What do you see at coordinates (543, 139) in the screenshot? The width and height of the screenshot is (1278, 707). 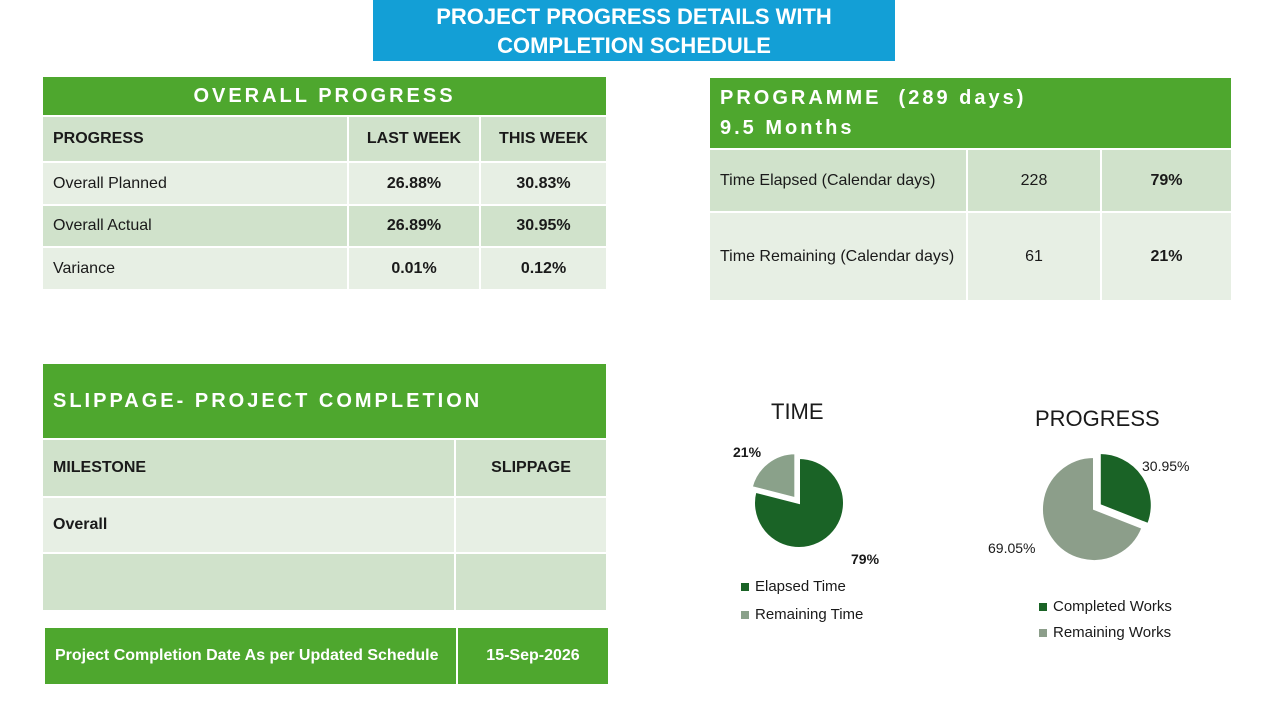 I see `col-this-week: THIS WEEK` at bounding box center [543, 139].